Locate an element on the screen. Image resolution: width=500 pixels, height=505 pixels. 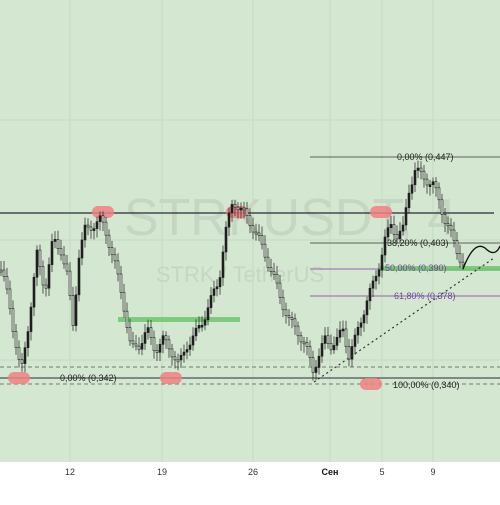
x-tick-5: 5 is located at coordinates (381, 472).